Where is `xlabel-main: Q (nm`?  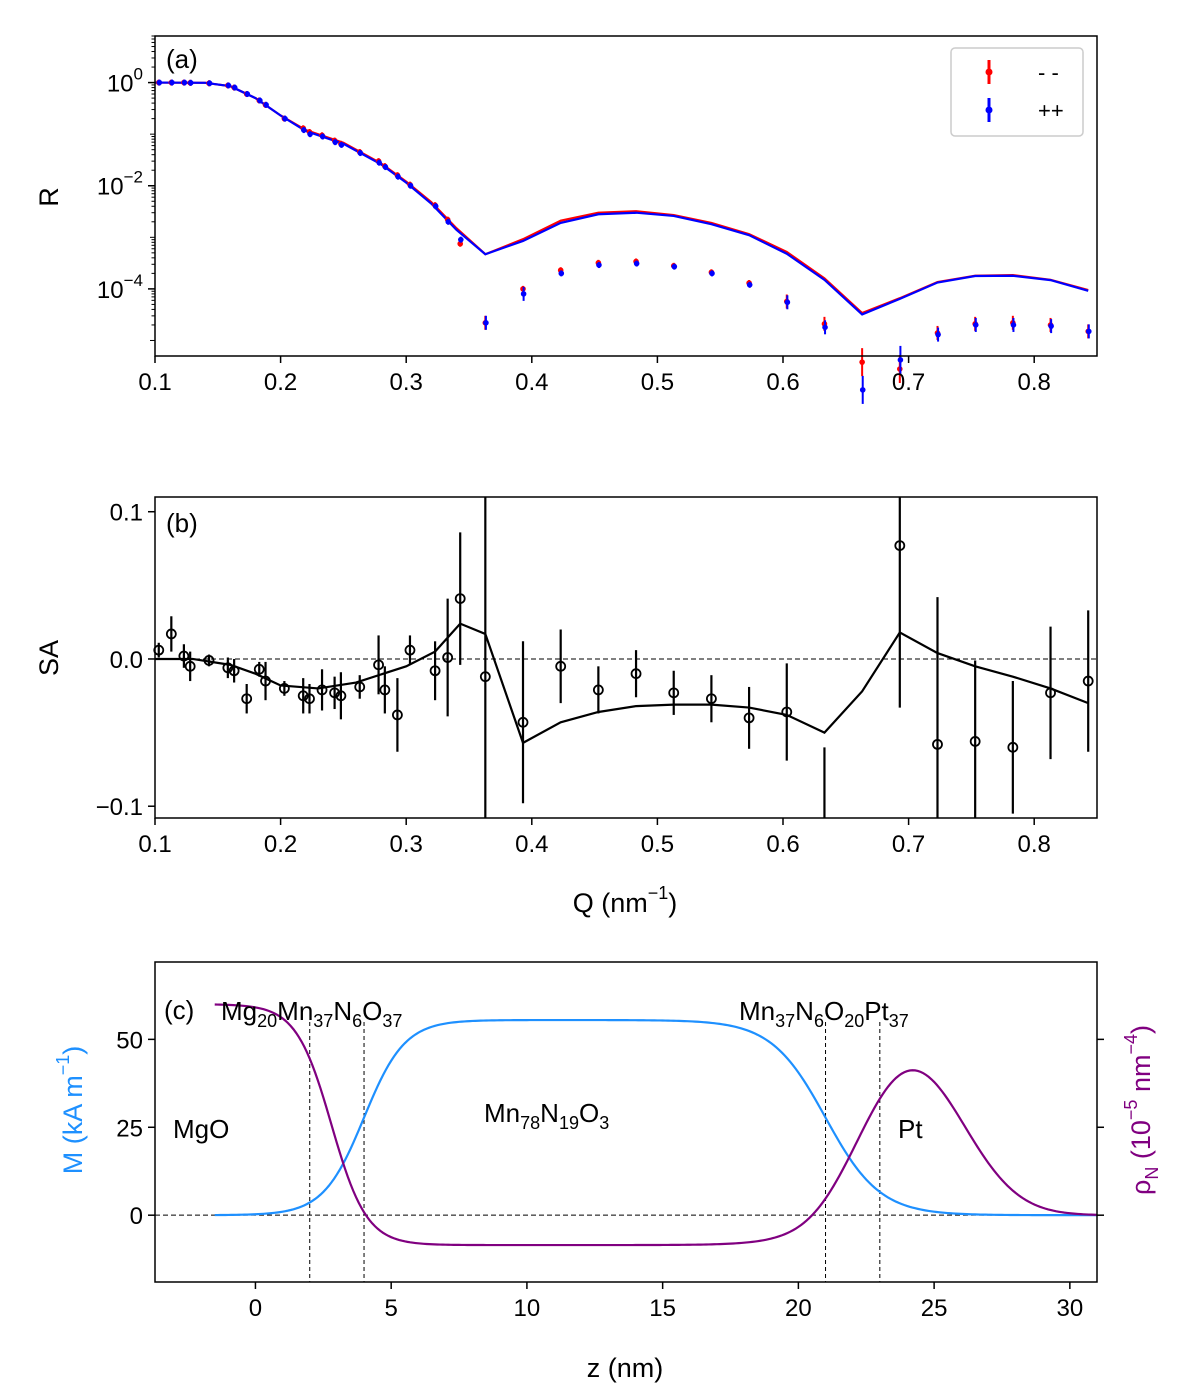
xlabel-main: Q (nm is located at coordinates (610, 903).